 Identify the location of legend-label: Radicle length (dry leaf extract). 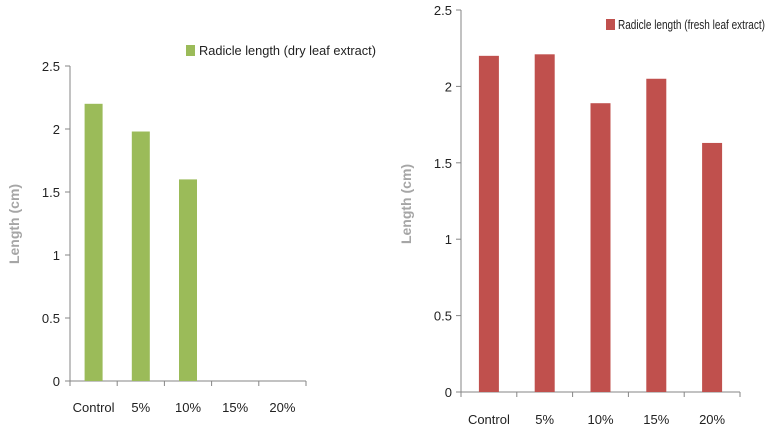
(287, 50).